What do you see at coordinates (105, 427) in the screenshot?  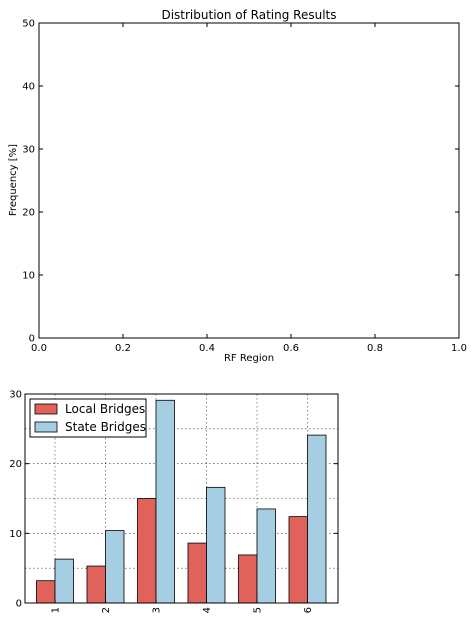 I see `legend-label-state: State Bridges` at bounding box center [105, 427].